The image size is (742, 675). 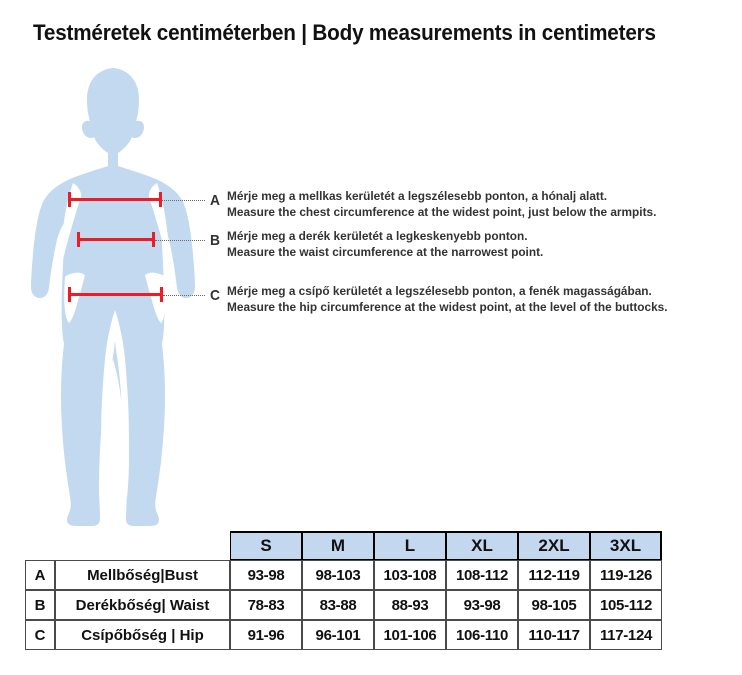 What do you see at coordinates (142, 575) in the screenshot?
I see `row-name-a: Mellbőség|Bust` at bounding box center [142, 575].